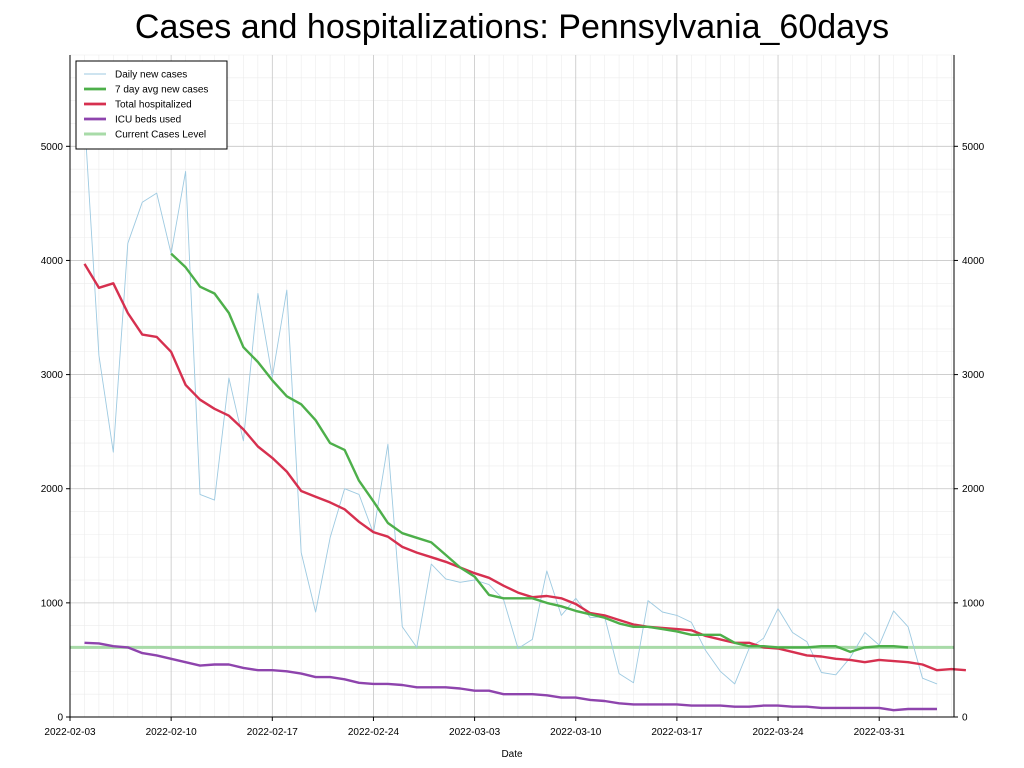 The width and height of the screenshot is (1024, 768). What do you see at coordinates (52, 261) in the screenshot?
I see `y-tick-label: 4000` at bounding box center [52, 261].